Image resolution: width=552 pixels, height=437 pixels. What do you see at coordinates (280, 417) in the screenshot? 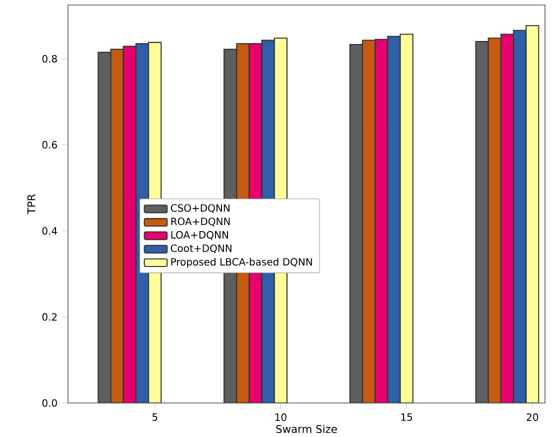
I see `x-tick-label: 10` at bounding box center [280, 417].